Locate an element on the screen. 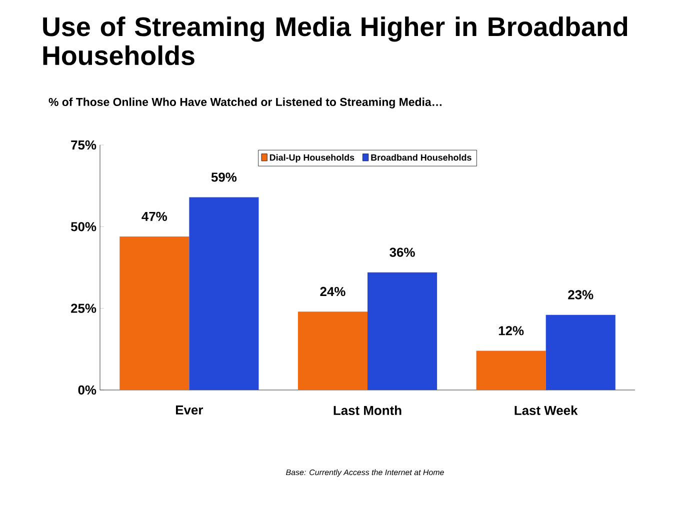  x-tick-label: Last Month is located at coordinates (368, 411).